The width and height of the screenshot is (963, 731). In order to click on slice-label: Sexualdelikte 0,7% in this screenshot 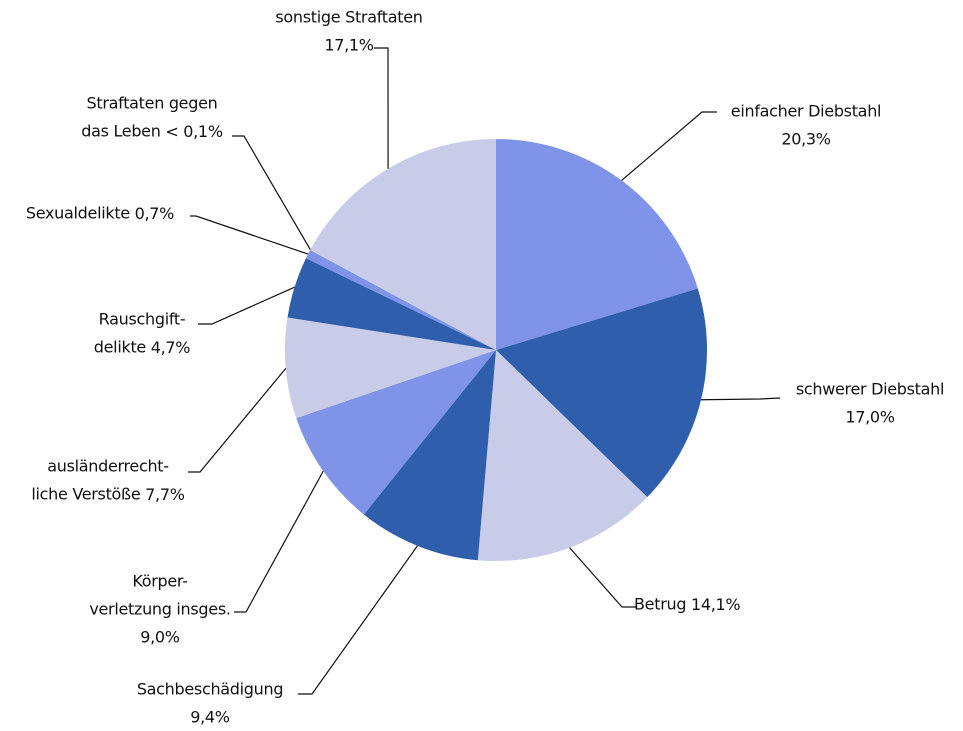, I will do `click(100, 213)`.